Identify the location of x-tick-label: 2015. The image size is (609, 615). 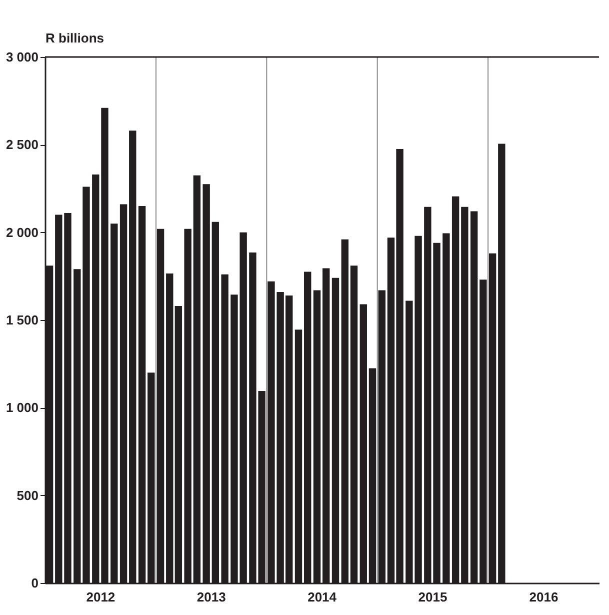
(433, 597).